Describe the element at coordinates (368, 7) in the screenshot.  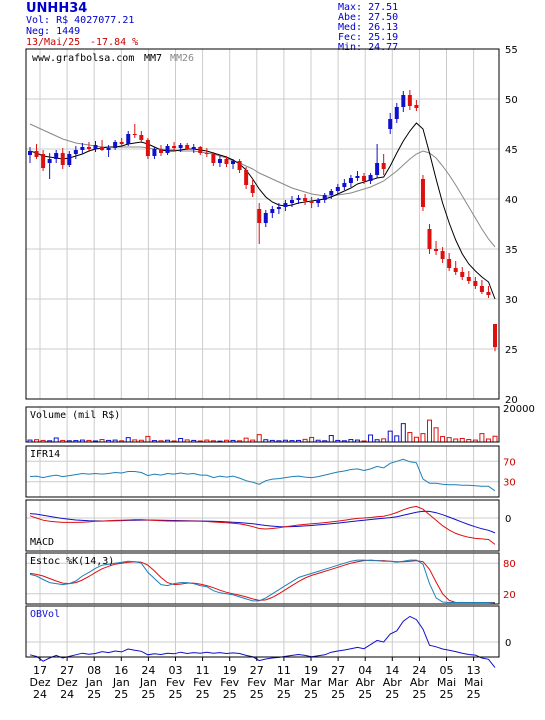
I see `max-text: Max: 27.51` at that location.